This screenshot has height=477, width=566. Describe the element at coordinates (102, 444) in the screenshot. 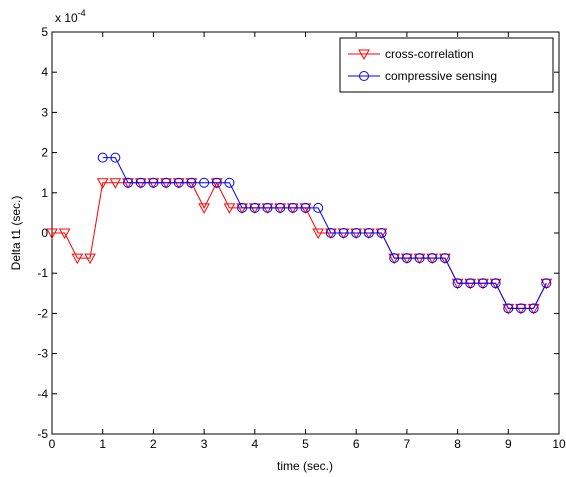

I see `x-tick-label: 1` at that location.